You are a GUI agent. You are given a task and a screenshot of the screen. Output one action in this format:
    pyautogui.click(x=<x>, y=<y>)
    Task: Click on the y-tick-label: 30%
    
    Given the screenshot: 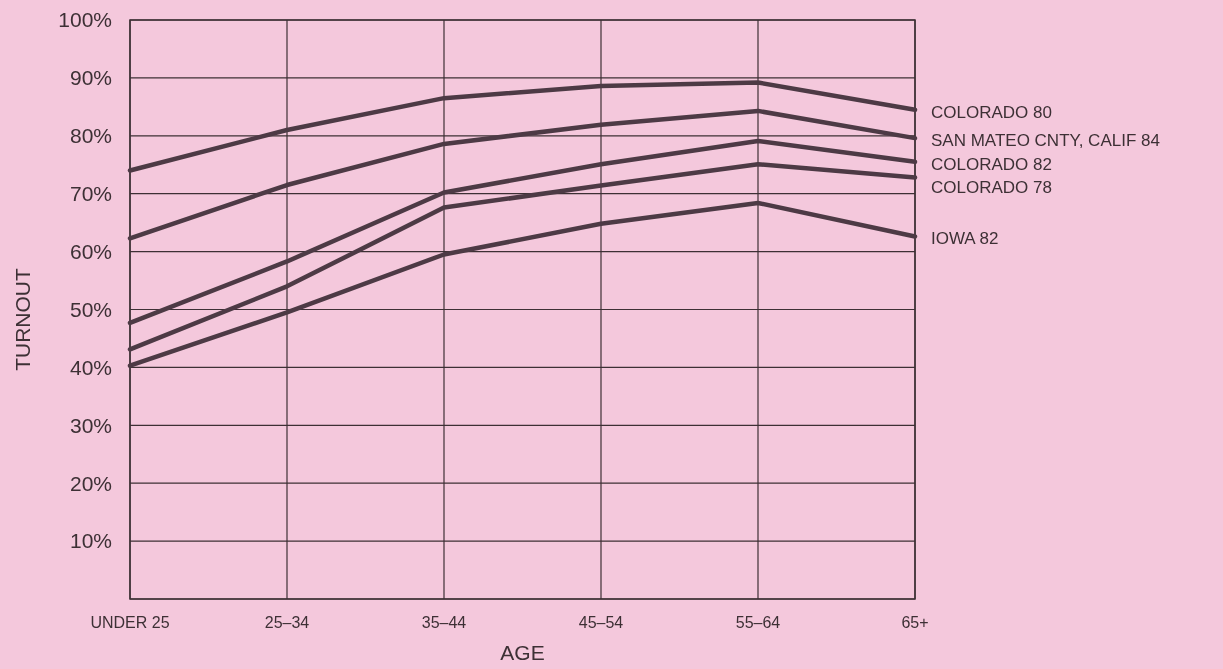 What is the action you would take?
    pyautogui.click(x=90, y=425)
    